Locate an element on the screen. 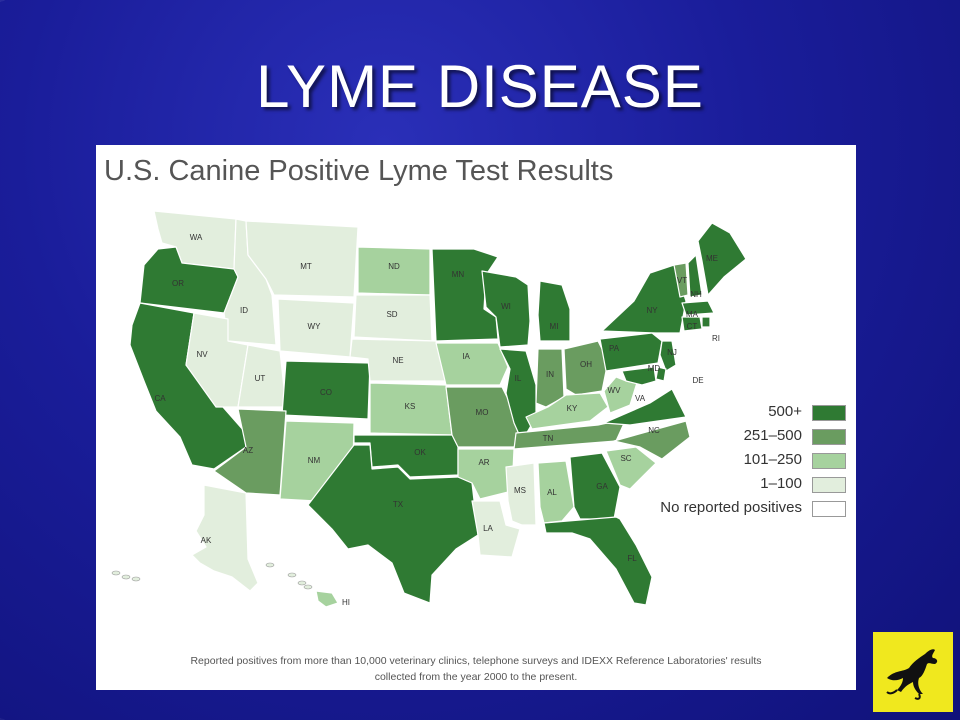  legend-label: 1–100 is located at coordinates (781, 483).